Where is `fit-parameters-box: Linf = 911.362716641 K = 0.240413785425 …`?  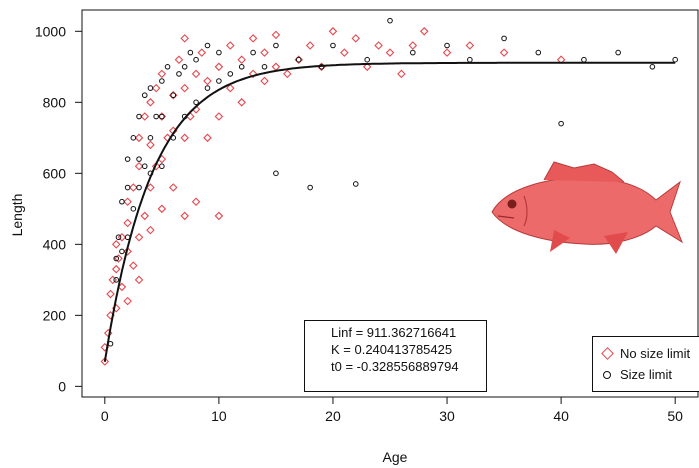
fit-parameters-box: Linf = 911.362716641 K = 0.240413785425 … is located at coordinates (395, 356).